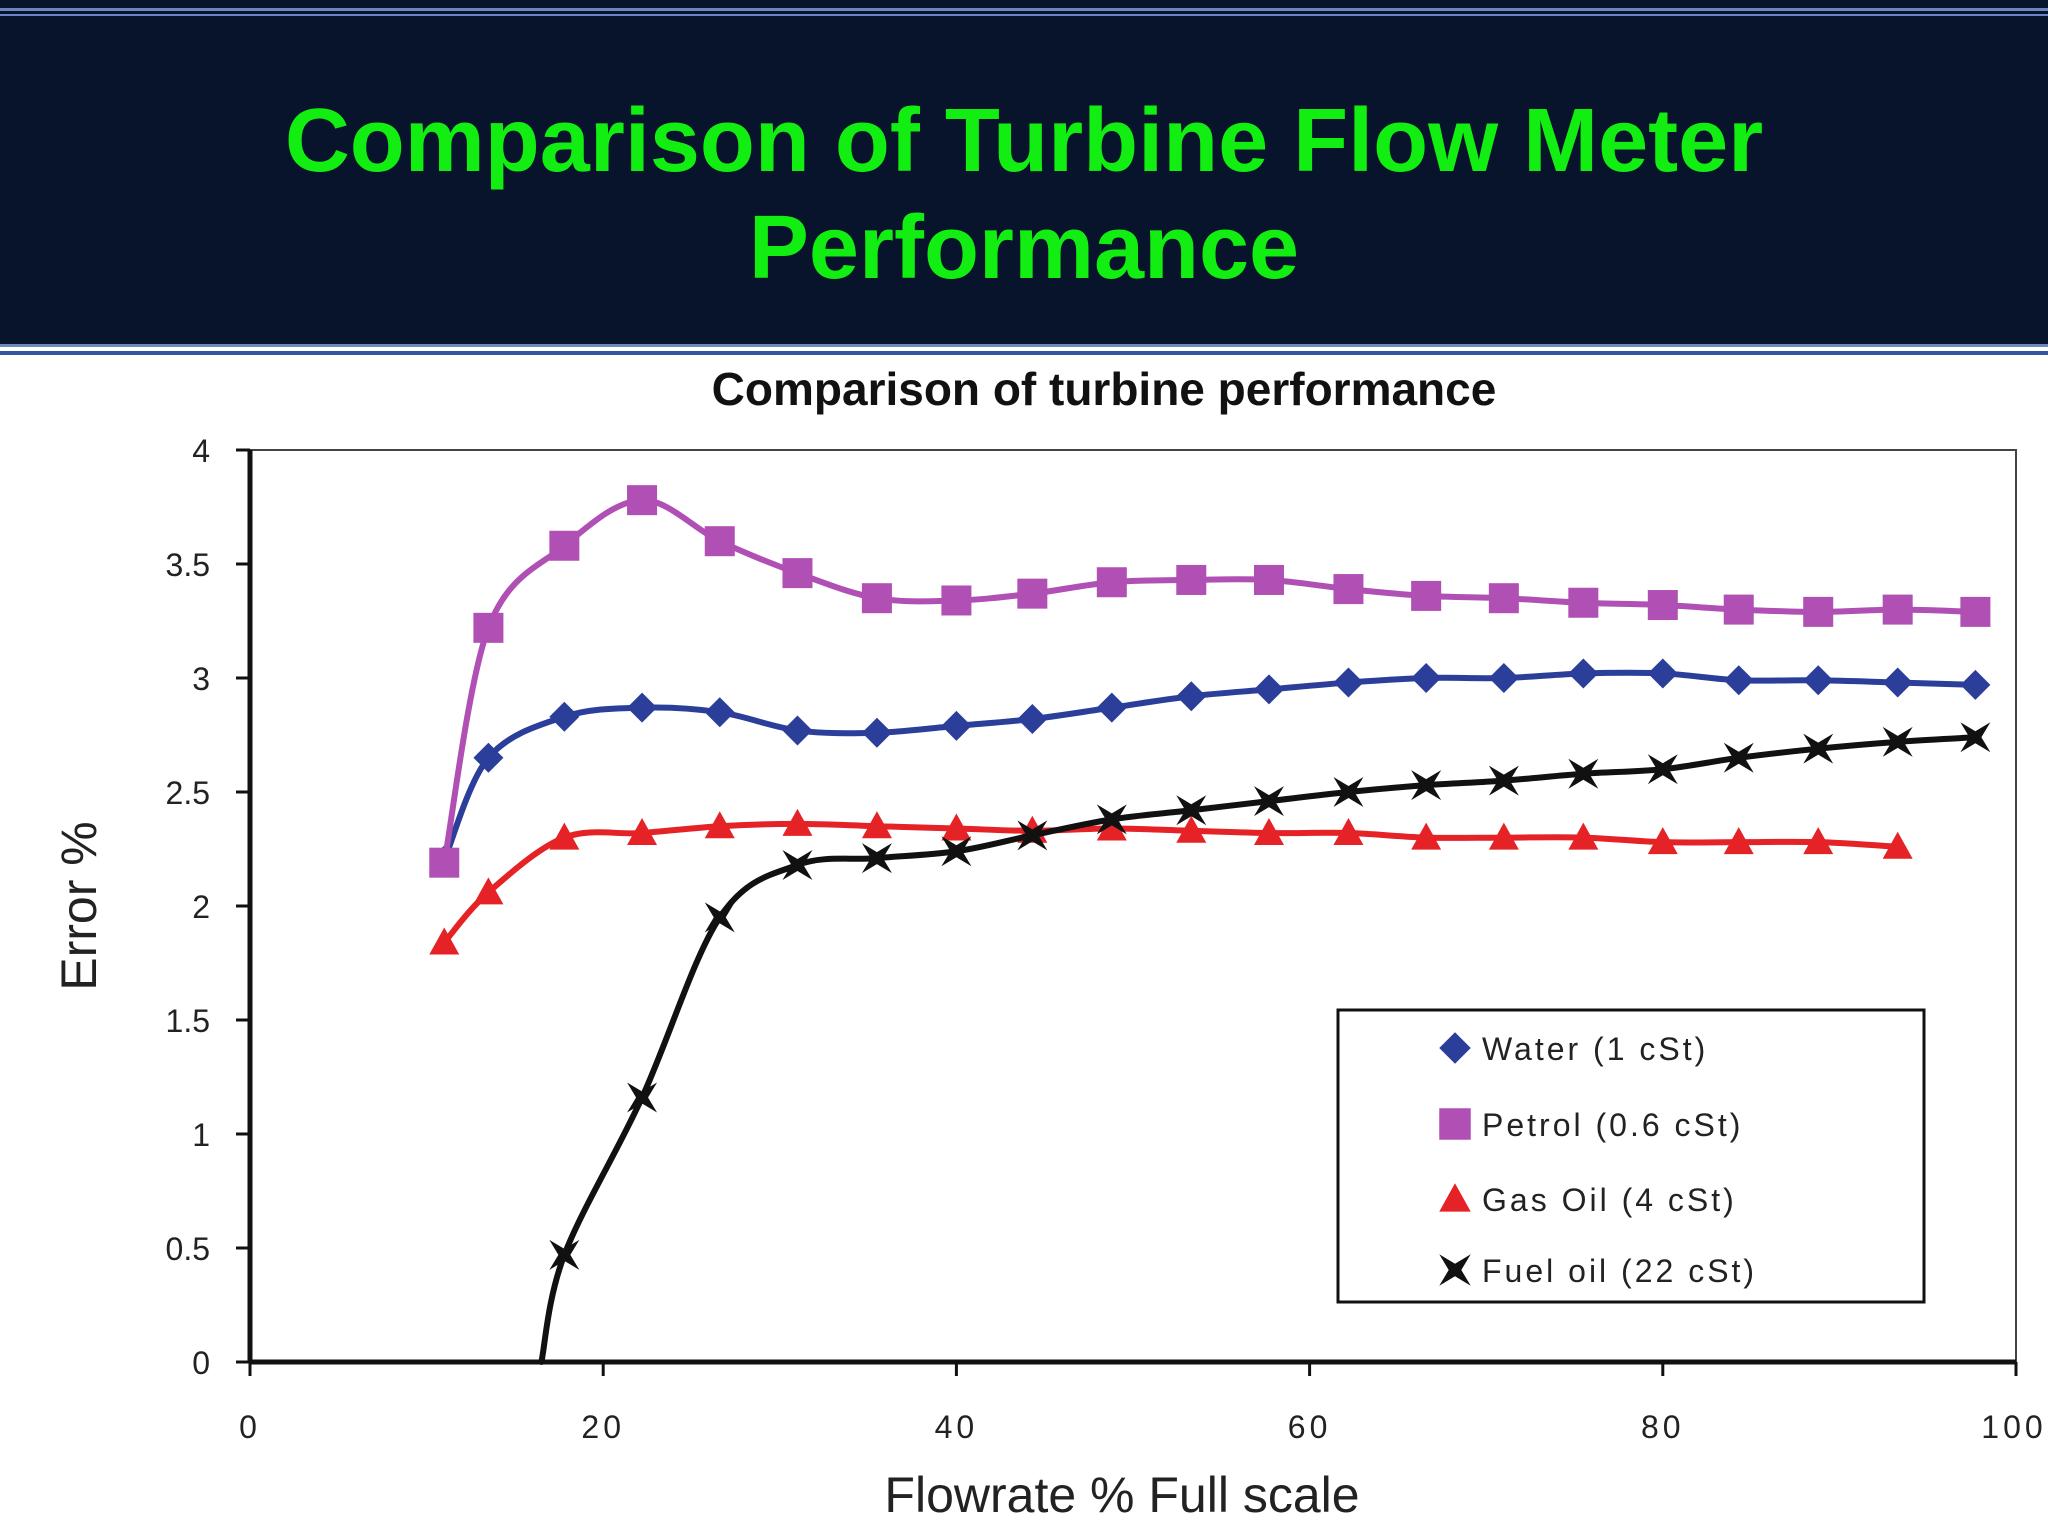  I want to click on legend-marker-water, so click(1455, 1048).